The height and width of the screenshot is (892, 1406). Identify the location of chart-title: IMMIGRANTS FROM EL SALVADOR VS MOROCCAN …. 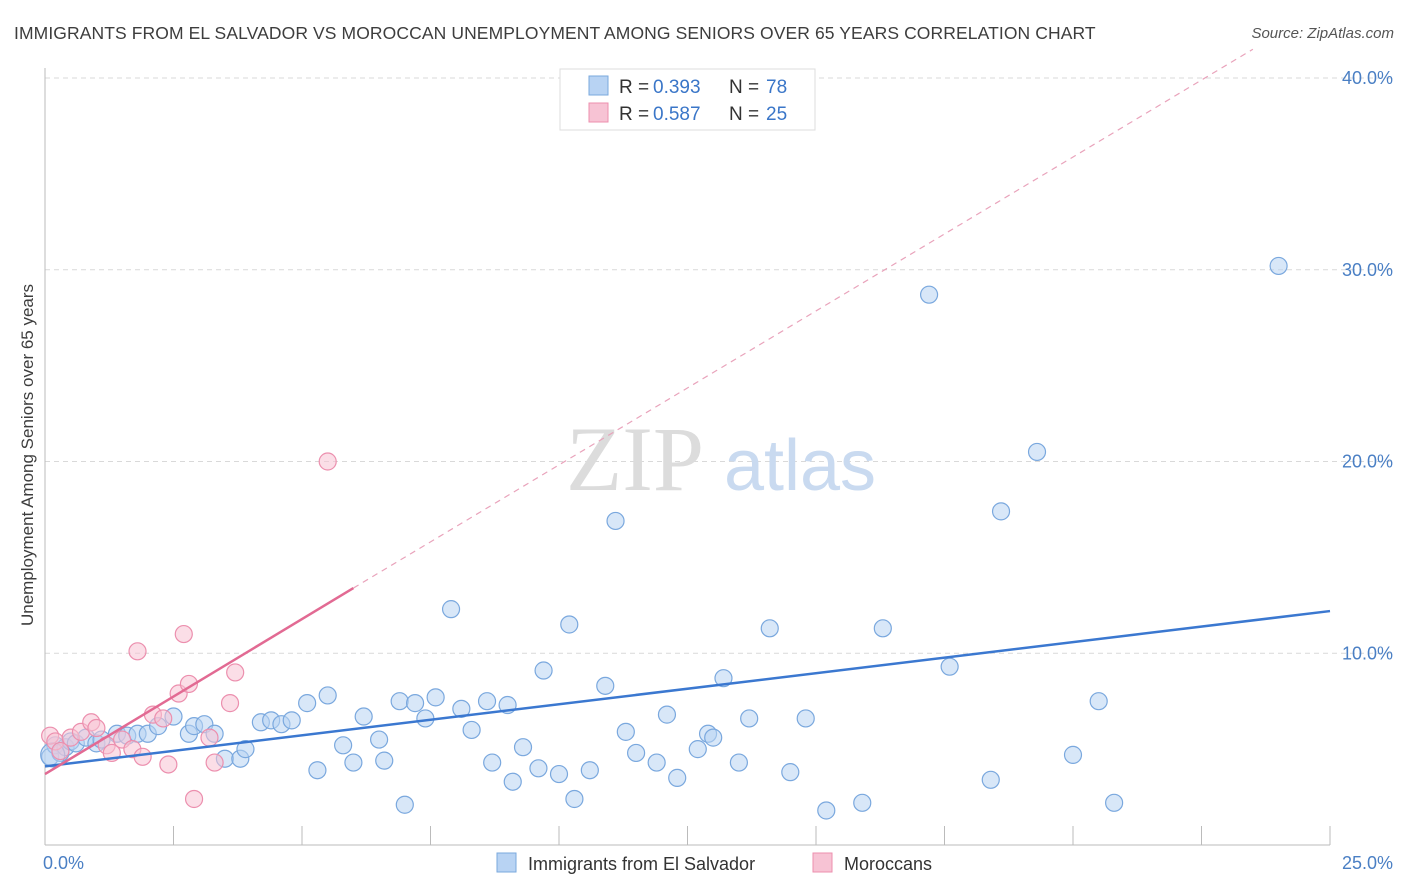
(555, 33).